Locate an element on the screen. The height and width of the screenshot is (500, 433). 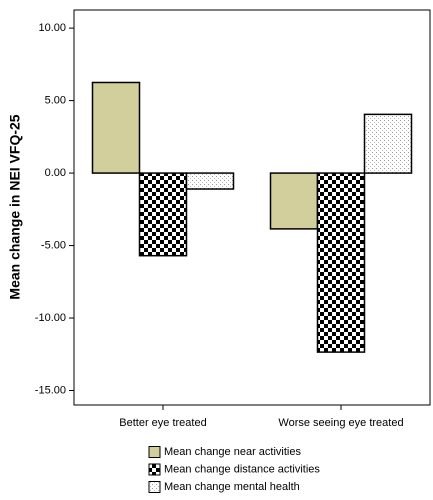
legend-label: Mean change near activities is located at coordinates (232, 452).